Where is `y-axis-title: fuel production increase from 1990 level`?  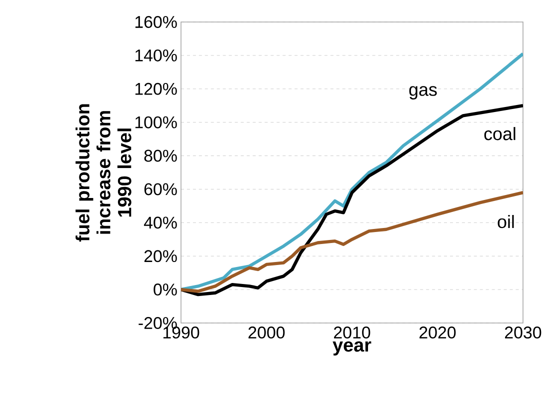
y-axis-title: fuel production increase from 1990 level is located at coordinates (104, 173).